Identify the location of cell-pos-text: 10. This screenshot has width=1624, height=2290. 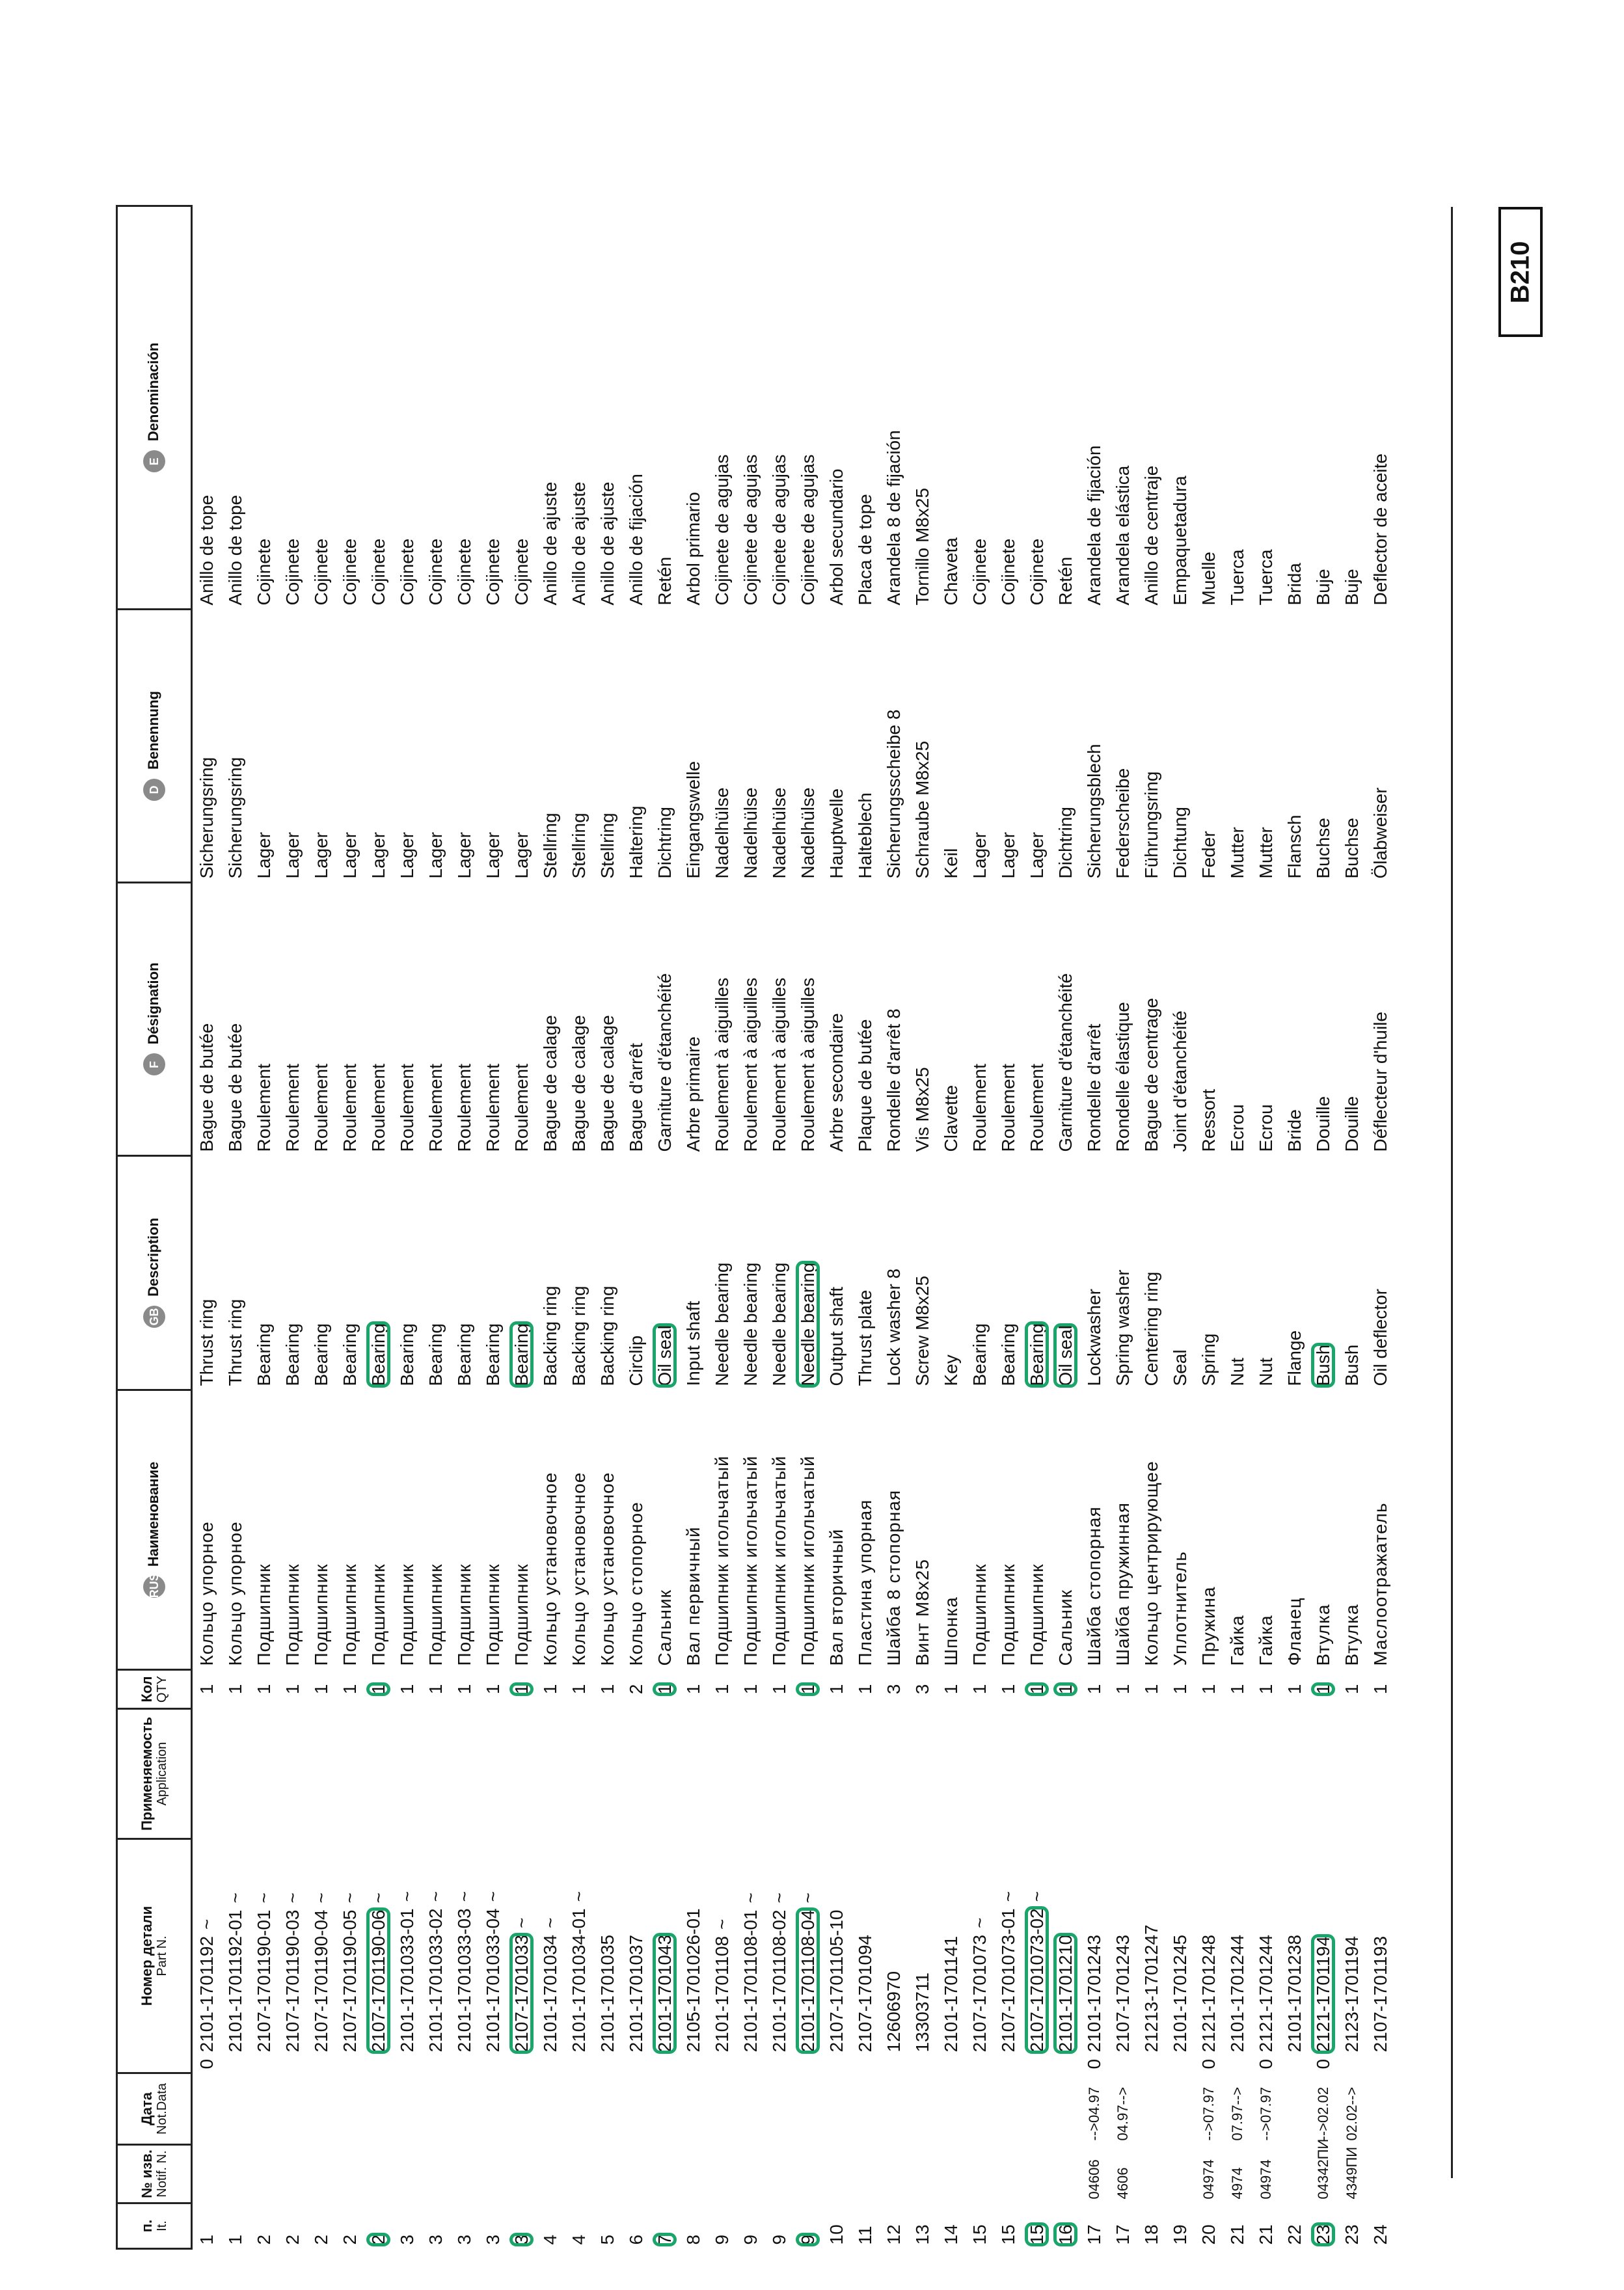
(836, 2234).